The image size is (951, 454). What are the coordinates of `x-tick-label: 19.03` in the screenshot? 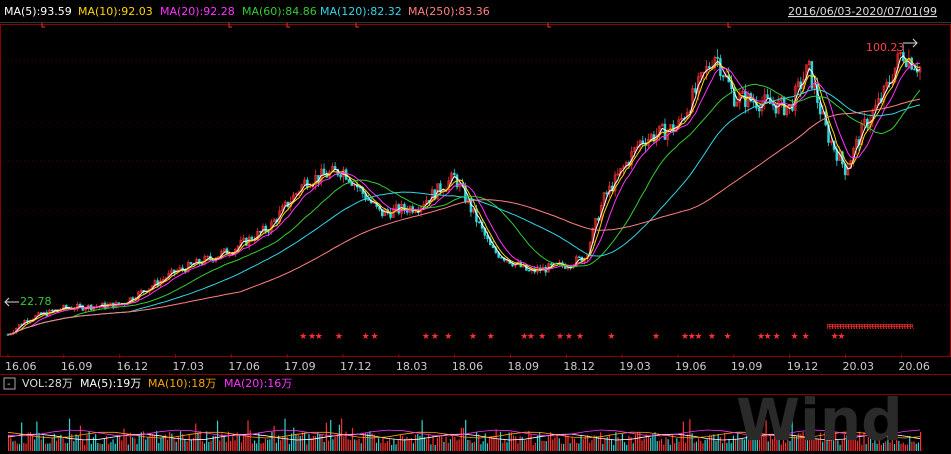 It's located at (635, 366).